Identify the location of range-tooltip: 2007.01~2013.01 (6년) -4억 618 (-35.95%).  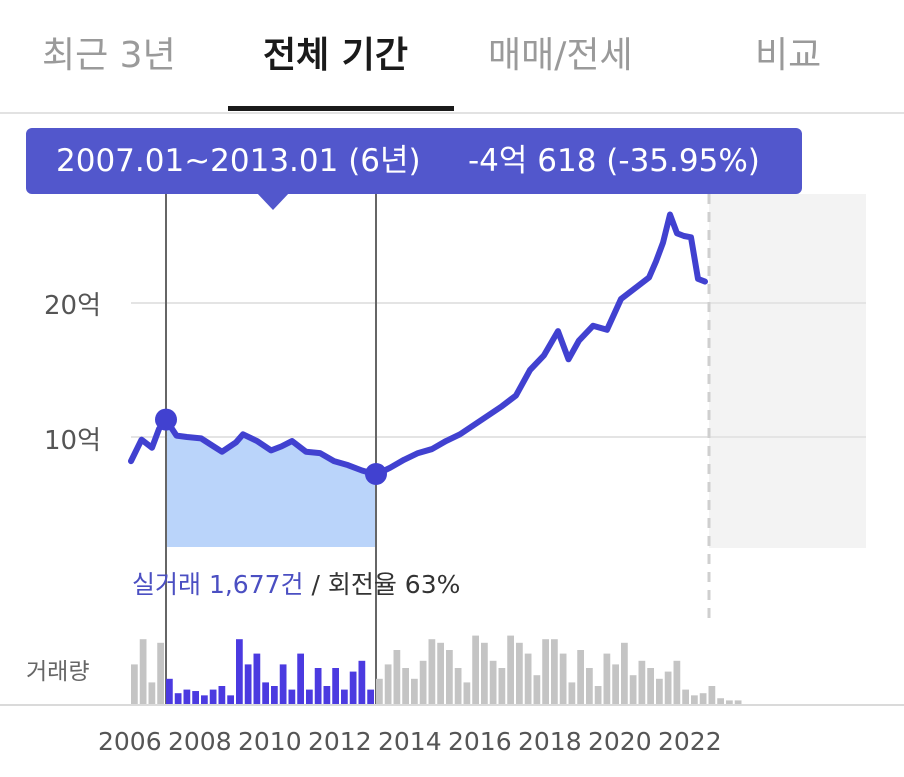
(414, 161).